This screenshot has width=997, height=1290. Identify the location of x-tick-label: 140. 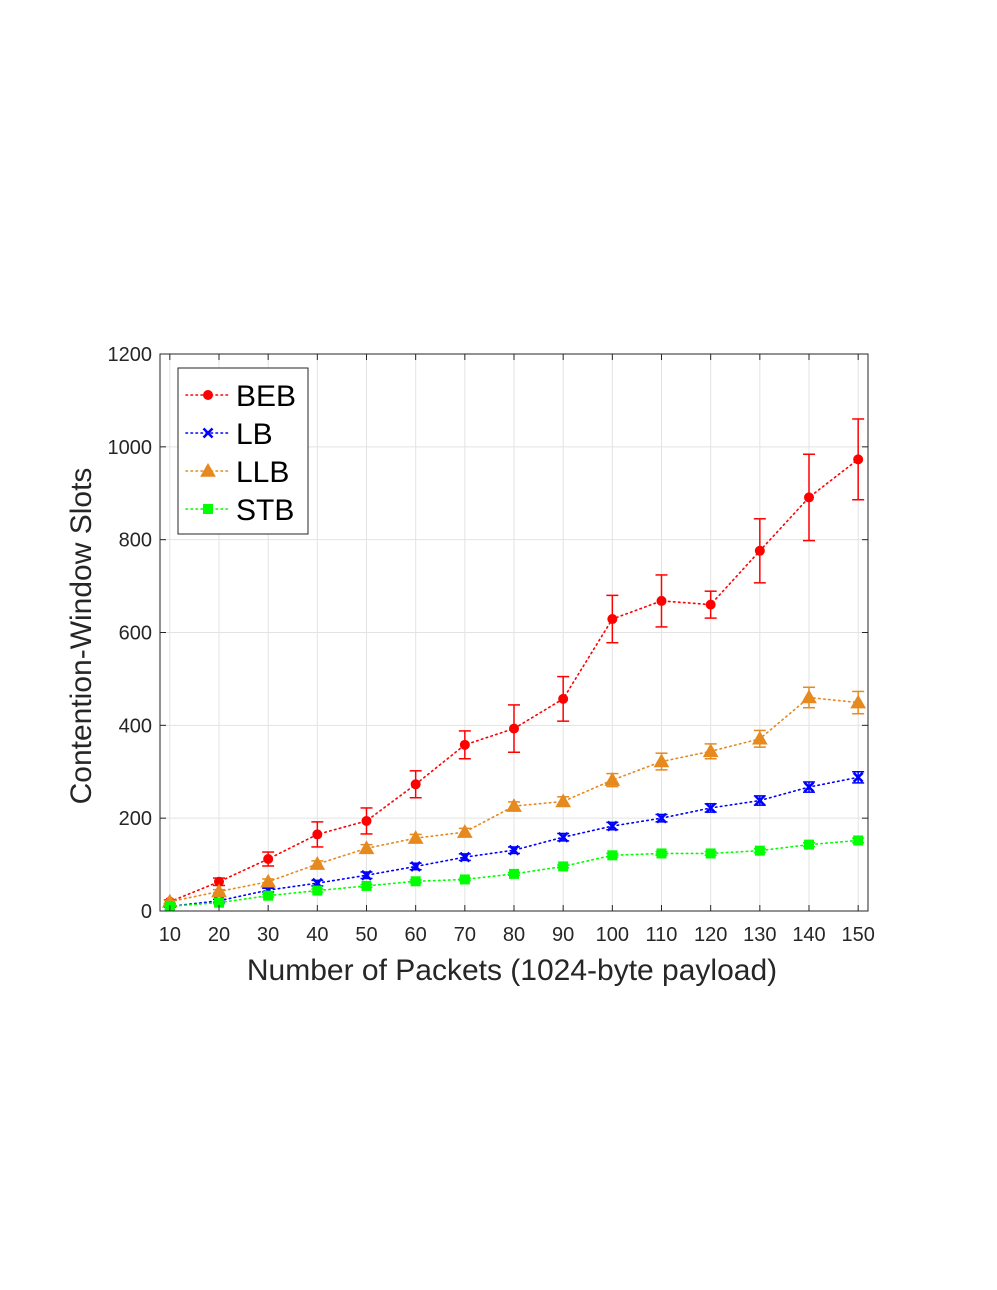
(808, 935).